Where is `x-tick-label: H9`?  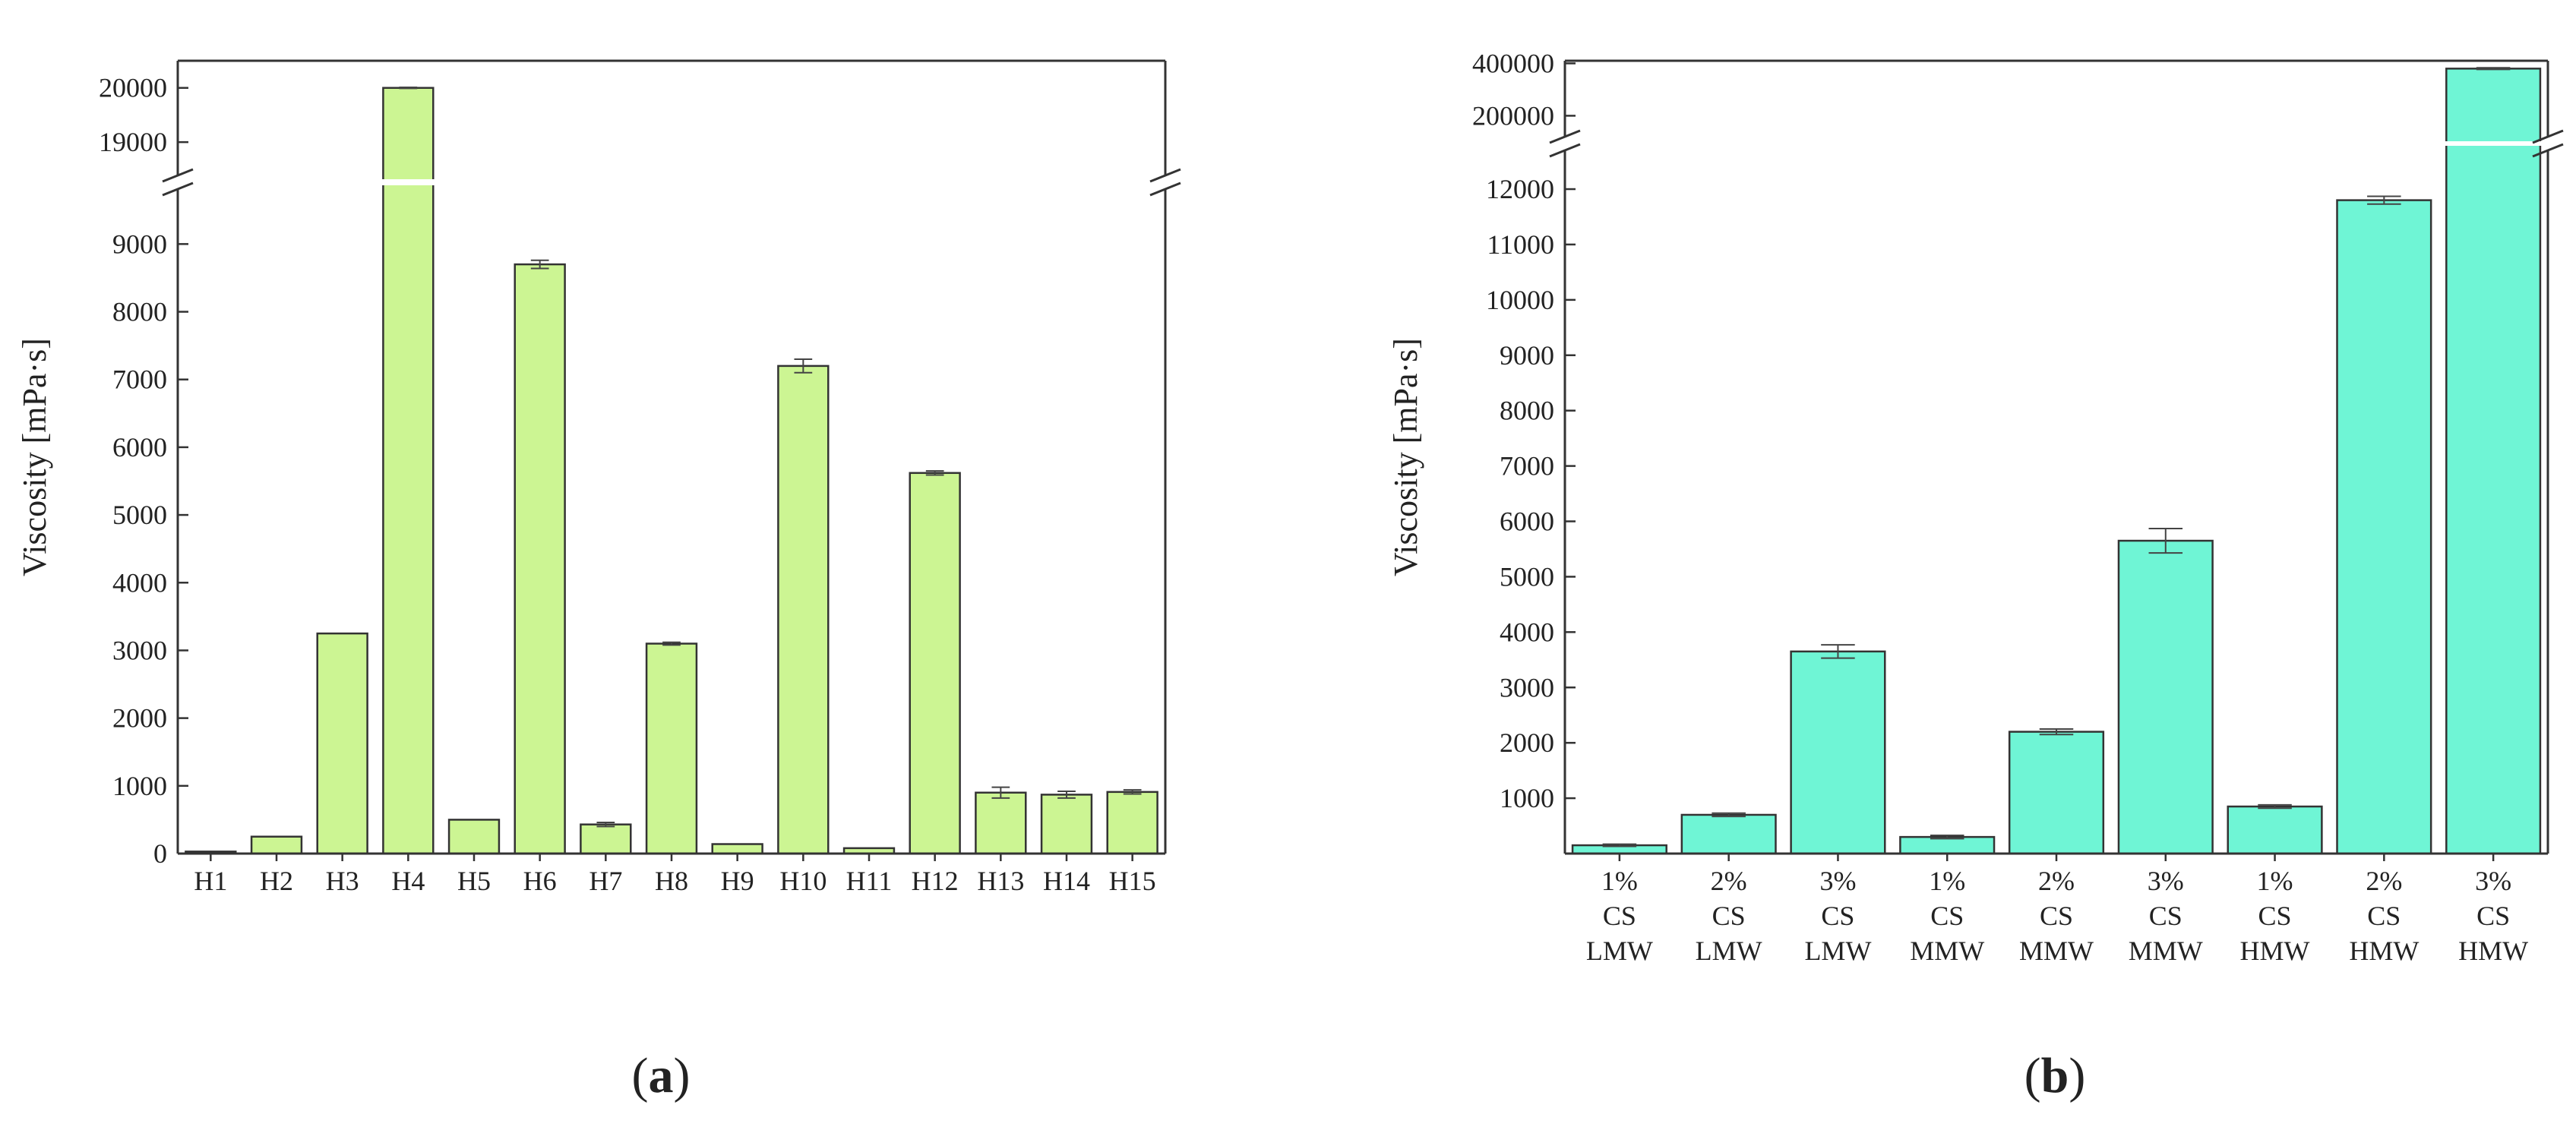
x-tick-label: H9 is located at coordinates (737, 881).